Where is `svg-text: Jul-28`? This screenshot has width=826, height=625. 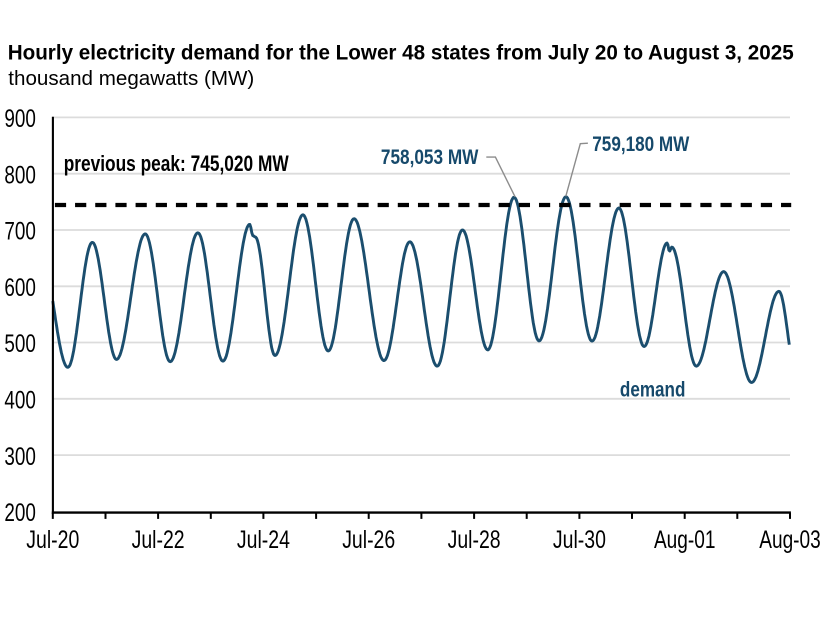
svg-text: Jul-28 is located at coordinates (474, 540).